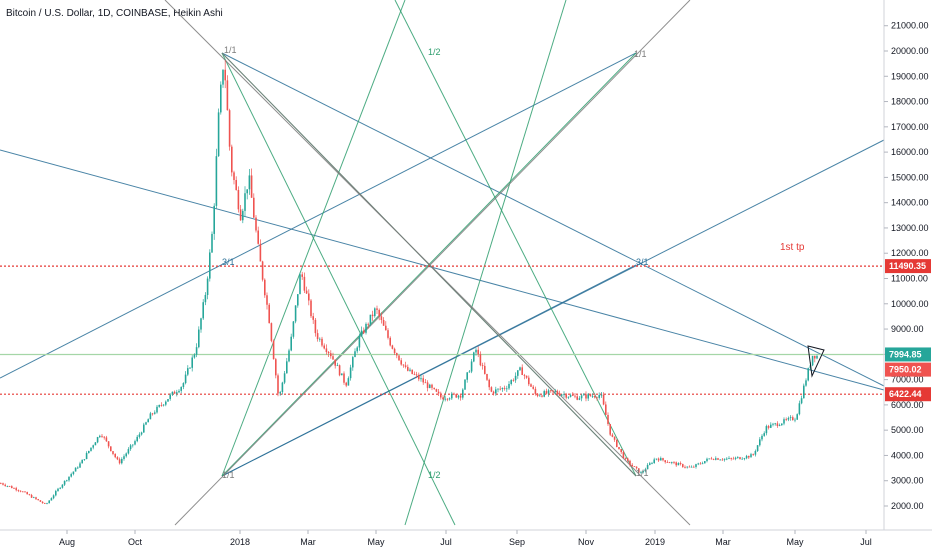 The image size is (932, 550). Describe the element at coordinates (655, 542) in the screenshot. I see `x-tick-label: 2019` at that location.